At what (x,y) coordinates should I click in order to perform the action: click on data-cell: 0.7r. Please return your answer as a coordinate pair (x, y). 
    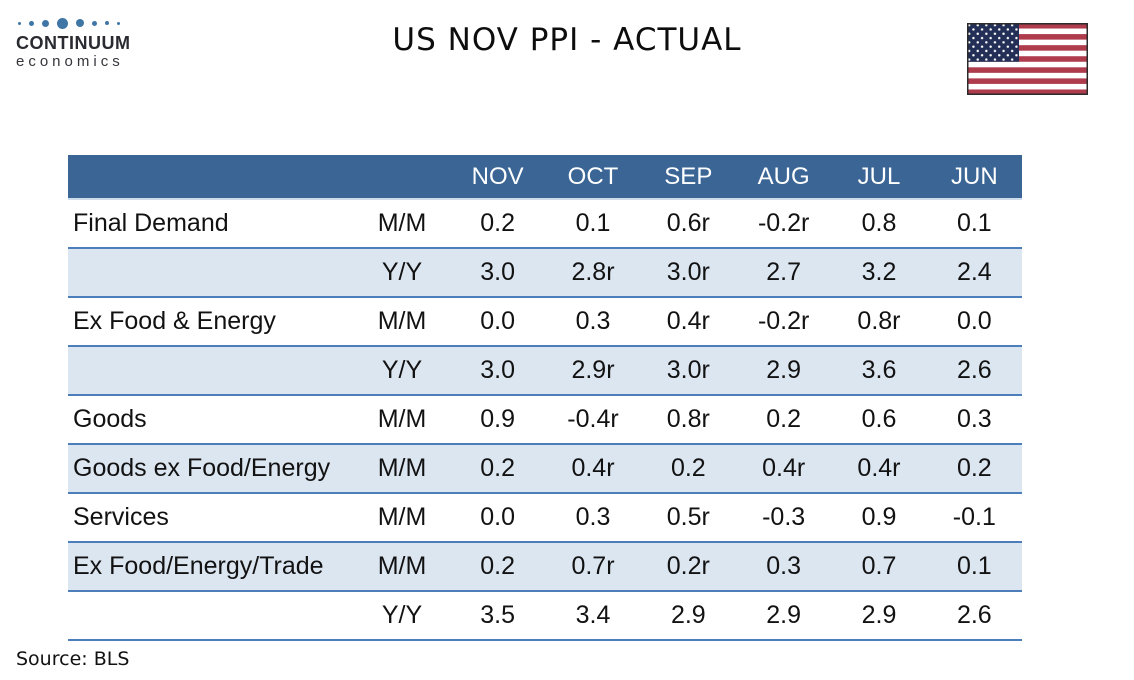
    Looking at the image, I should click on (593, 567).